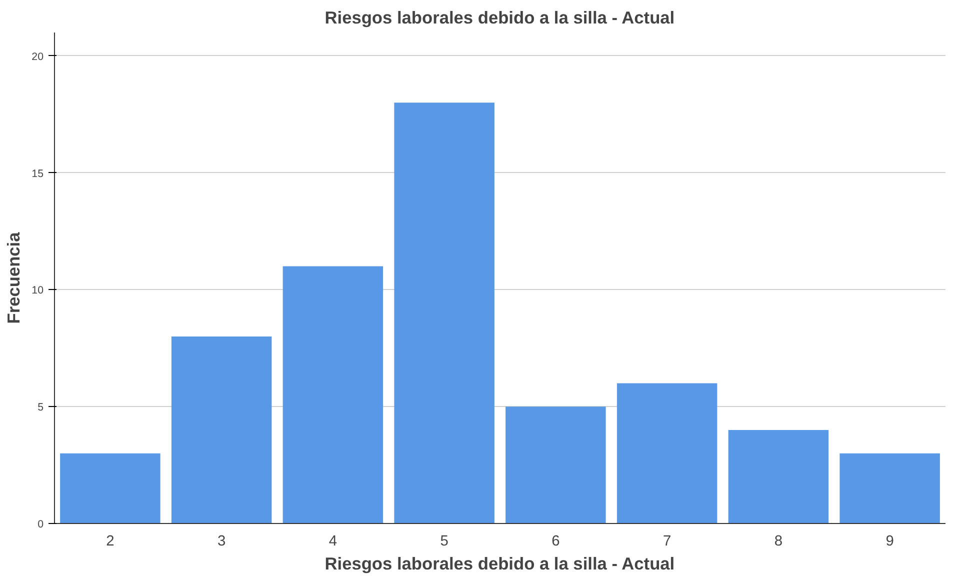 The height and width of the screenshot is (576, 955). What do you see at coordinates (556, 542) in the screenshot?
I see `x-tick-label: 6` at bounding box center [556, 542].